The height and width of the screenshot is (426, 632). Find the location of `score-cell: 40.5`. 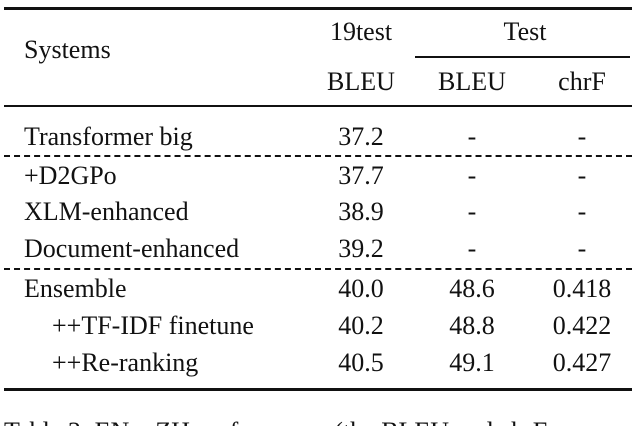

score-cell: 40.5 is located at coordinates (361, 362).